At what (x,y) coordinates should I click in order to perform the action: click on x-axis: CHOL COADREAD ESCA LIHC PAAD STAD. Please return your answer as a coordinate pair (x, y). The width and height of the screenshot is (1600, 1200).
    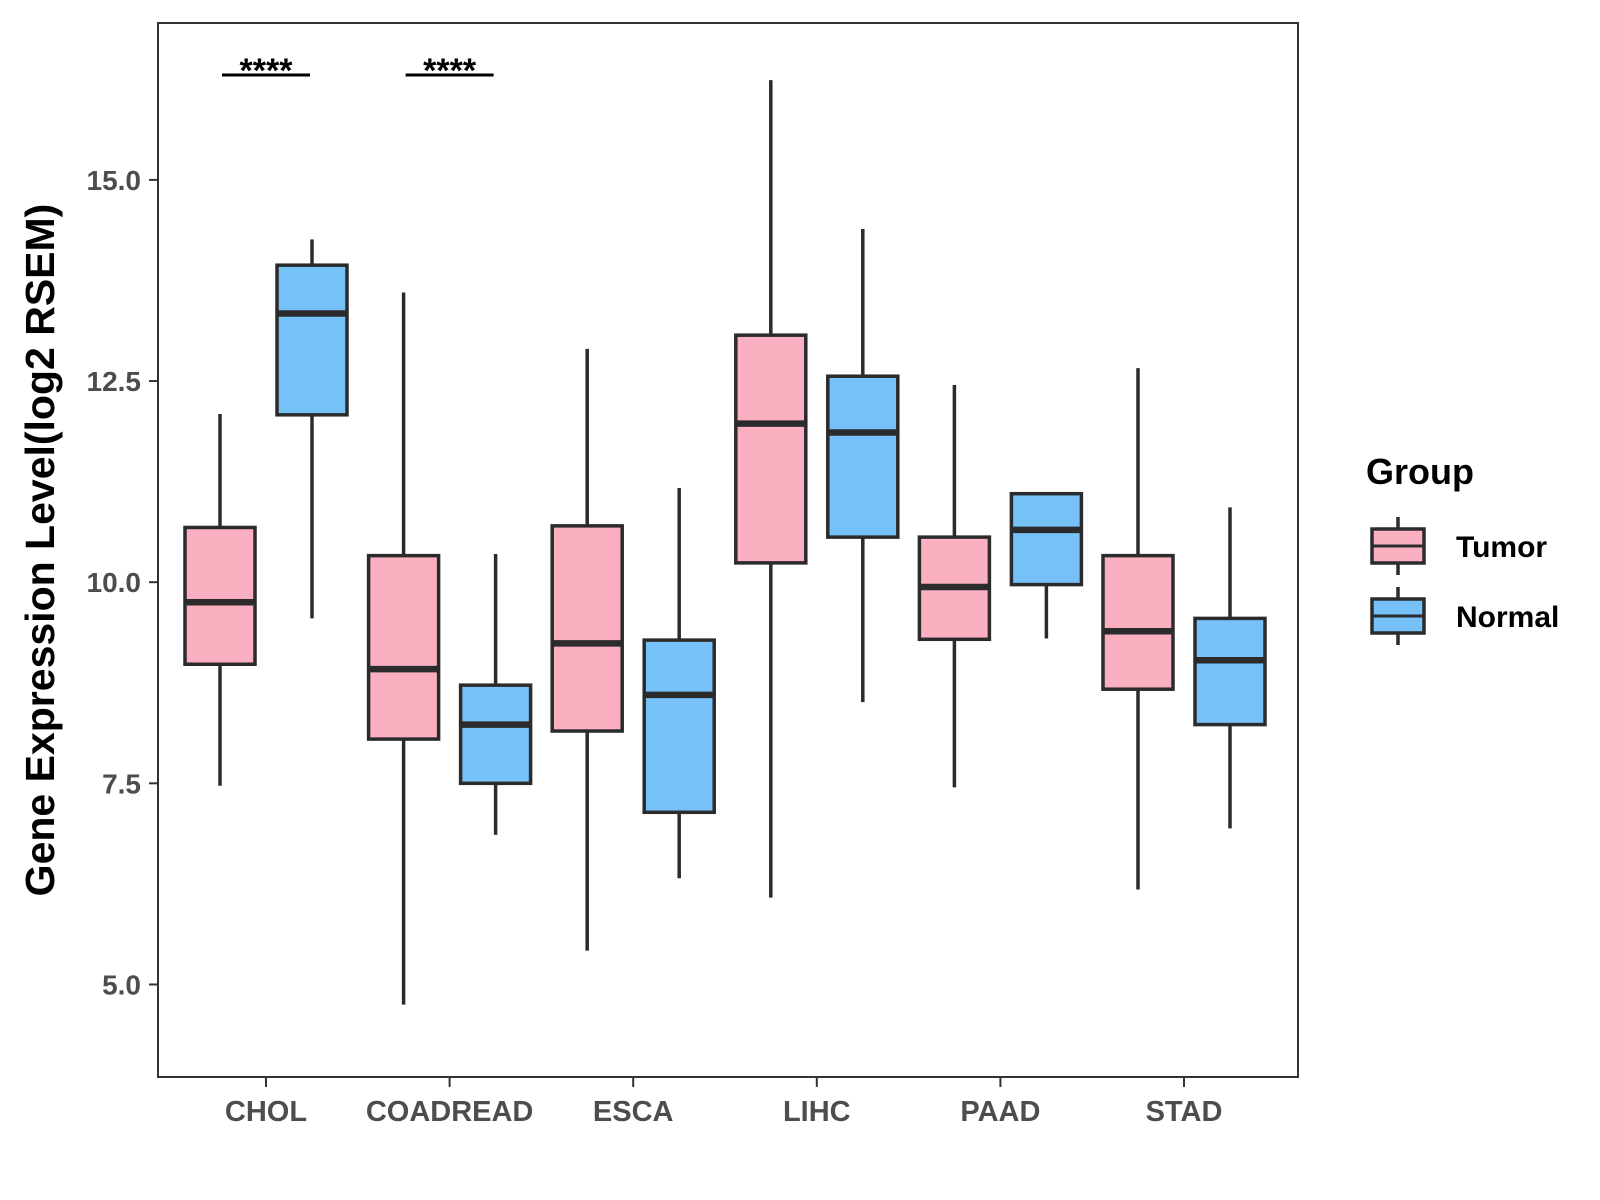
    Looking at the image, I should click on (723, 1102).